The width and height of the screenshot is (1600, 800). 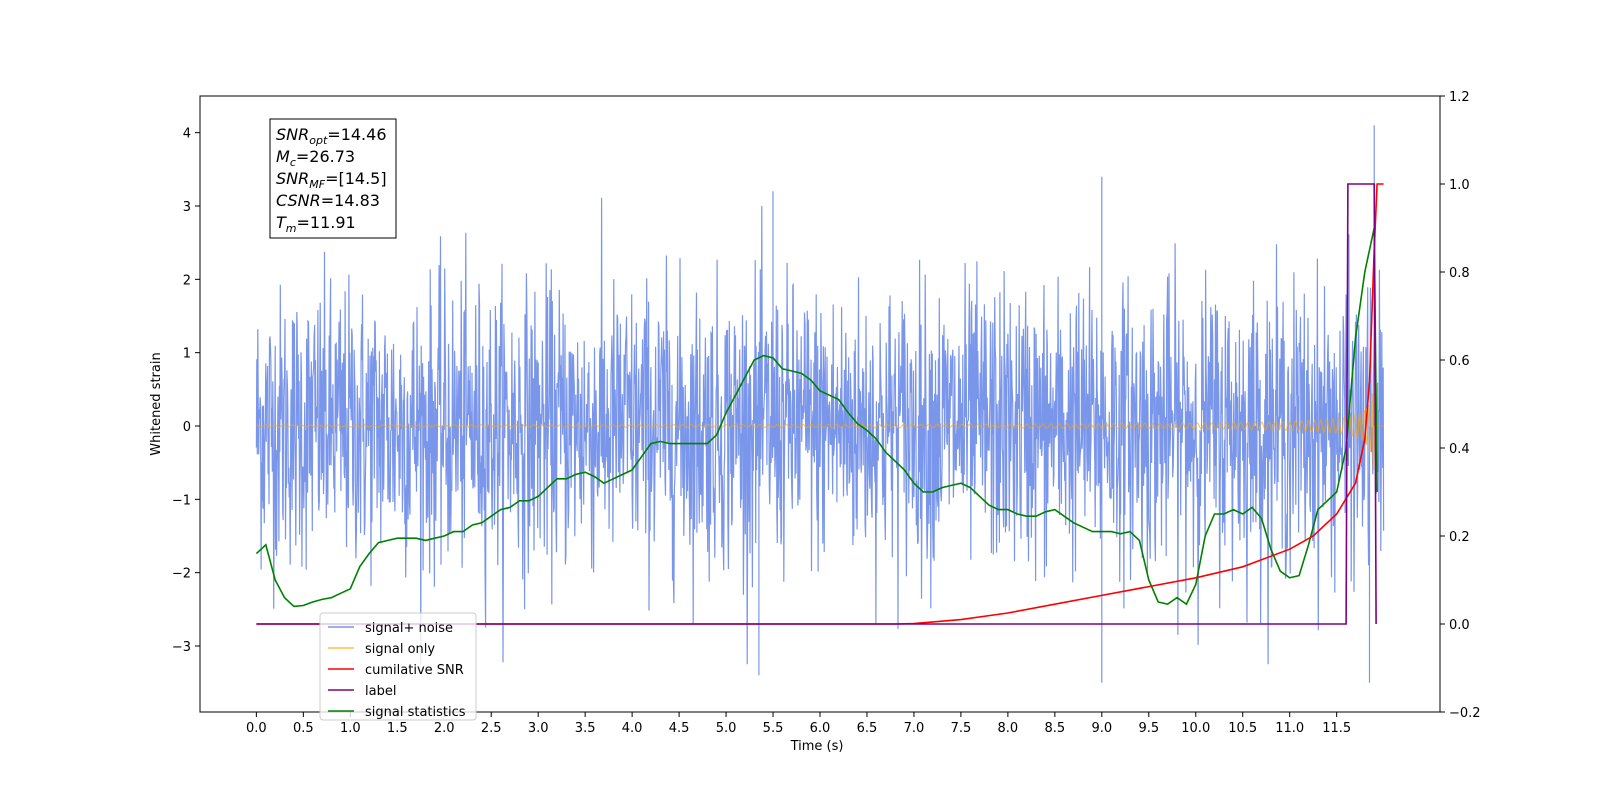 What do you see at coordinates (315, 158) in the screenshot?
I see `info-box-line: Mc=26.73` at bounding box center [315, 158].